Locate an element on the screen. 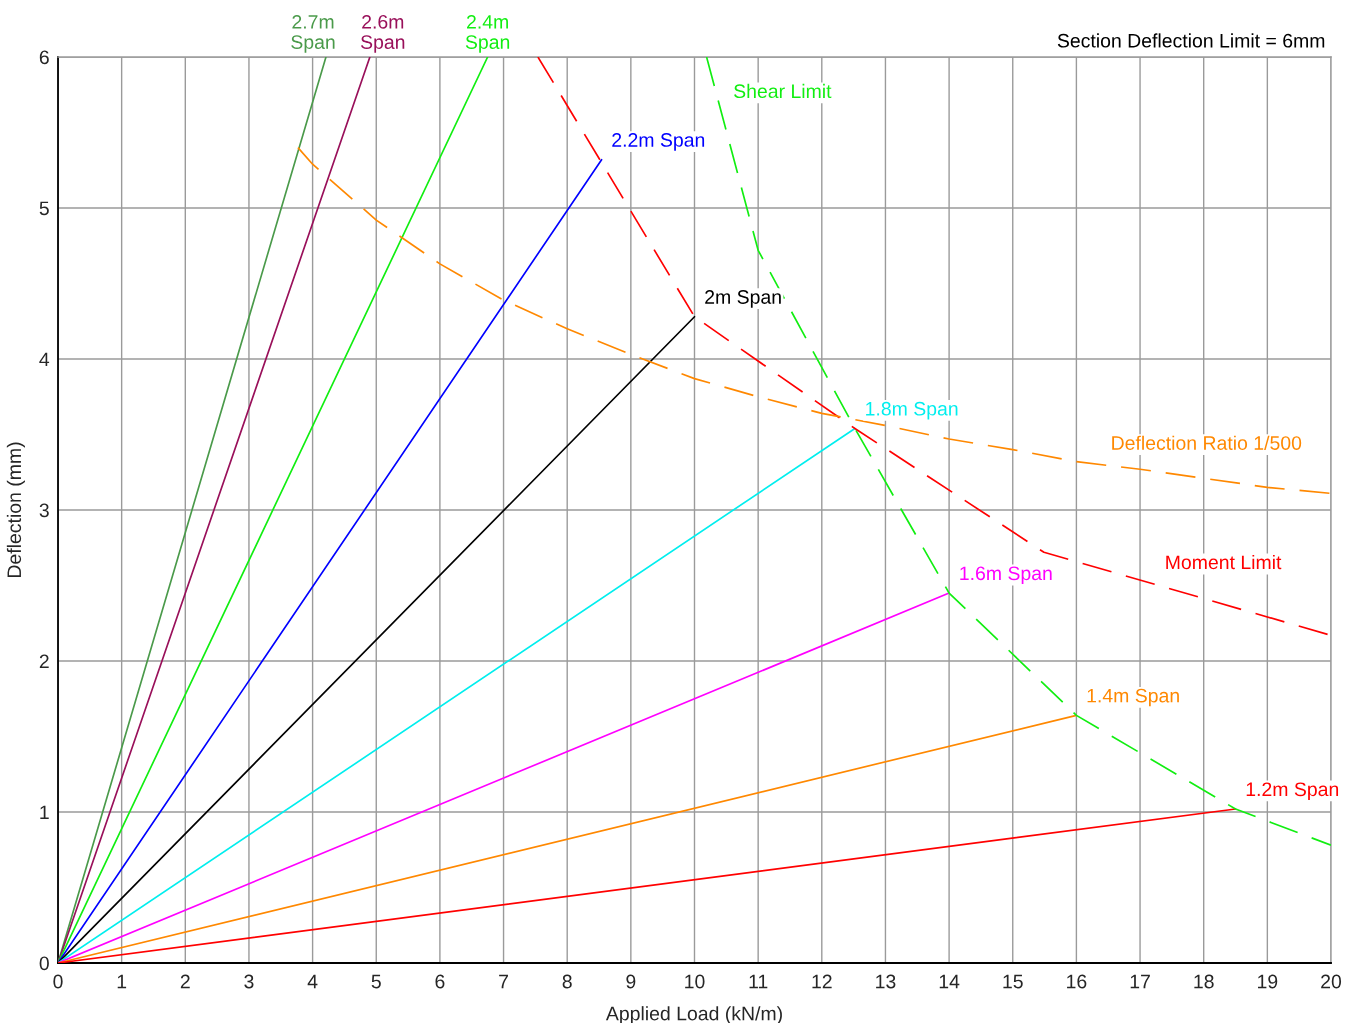 This screenshot has height=1023, width=1361. series-label: 2.6m Span is located at coordinates (382, 33).